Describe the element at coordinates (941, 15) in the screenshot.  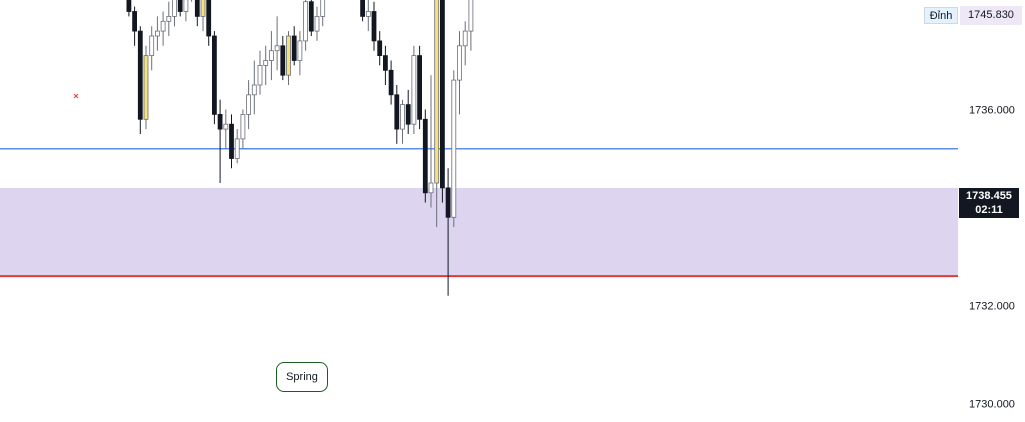
I see `peak-label: Đỉnh` at that location.